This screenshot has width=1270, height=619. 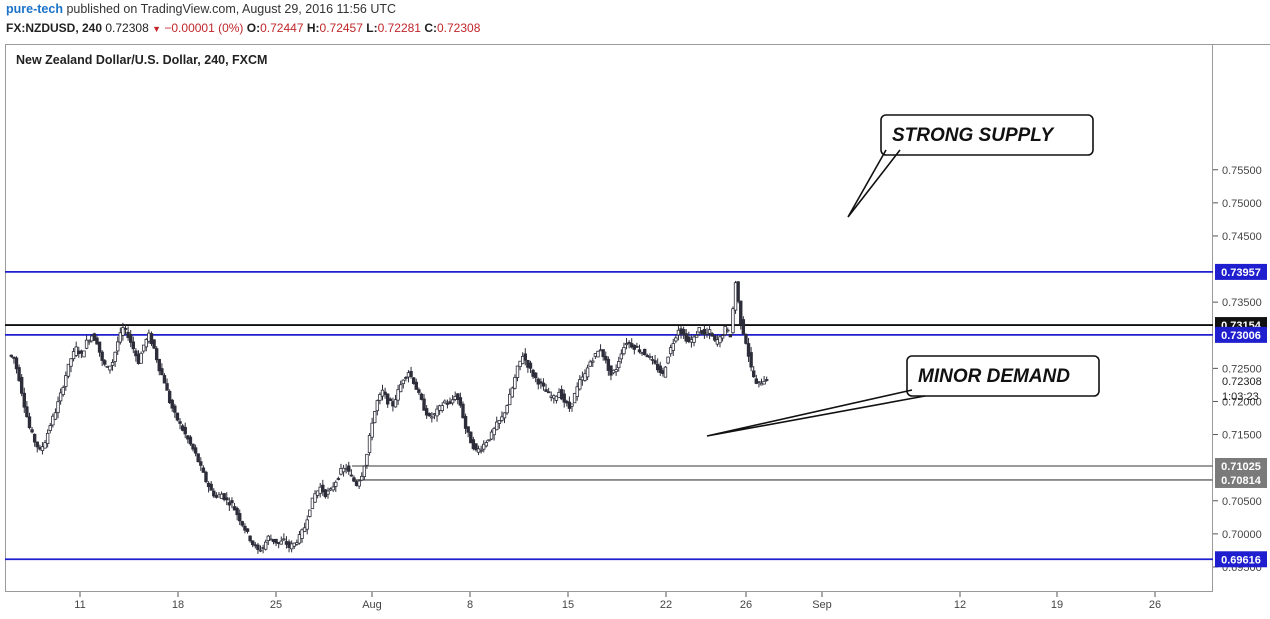 I want to click on price-change: −0.00001 (0%), so click(x=204, y=28).